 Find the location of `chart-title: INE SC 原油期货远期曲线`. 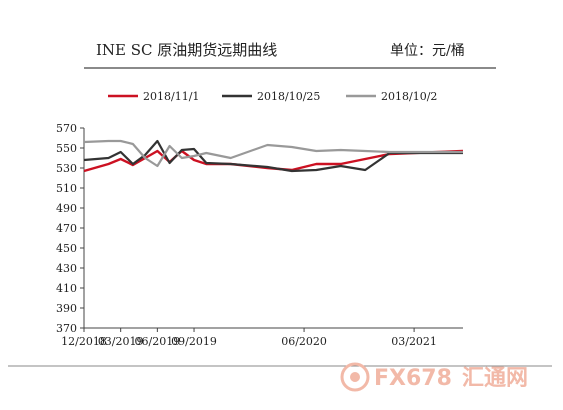

chart-title: INE SC 原油期货远期曲线 is located at coordinates (186, 50).